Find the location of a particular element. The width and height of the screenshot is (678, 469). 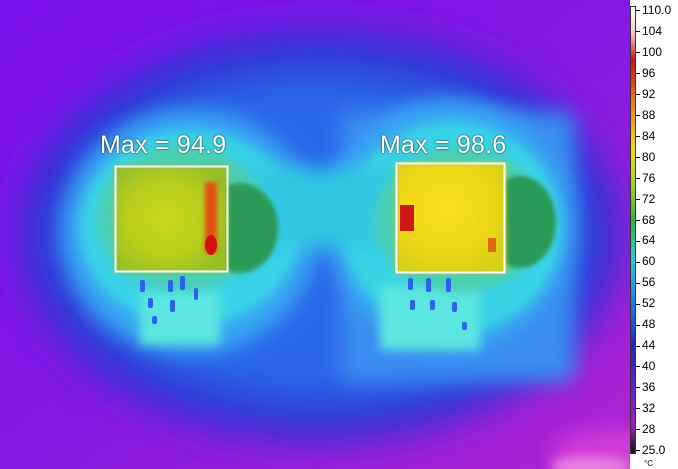

right-pins is located at coordinates (437, 304).